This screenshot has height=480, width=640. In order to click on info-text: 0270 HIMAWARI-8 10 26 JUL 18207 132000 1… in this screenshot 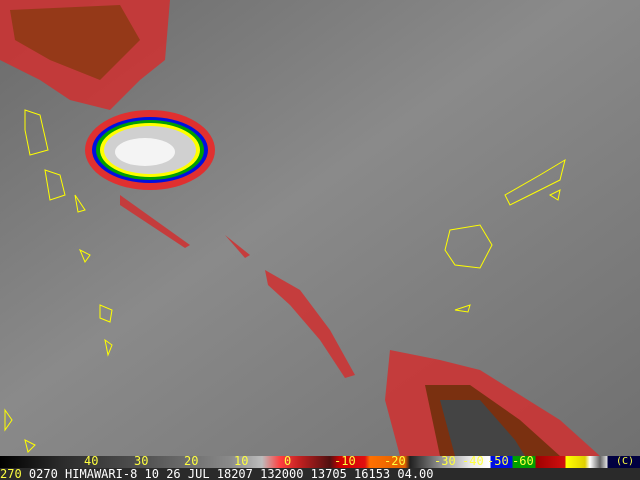, I will do `click(231, 473)`.